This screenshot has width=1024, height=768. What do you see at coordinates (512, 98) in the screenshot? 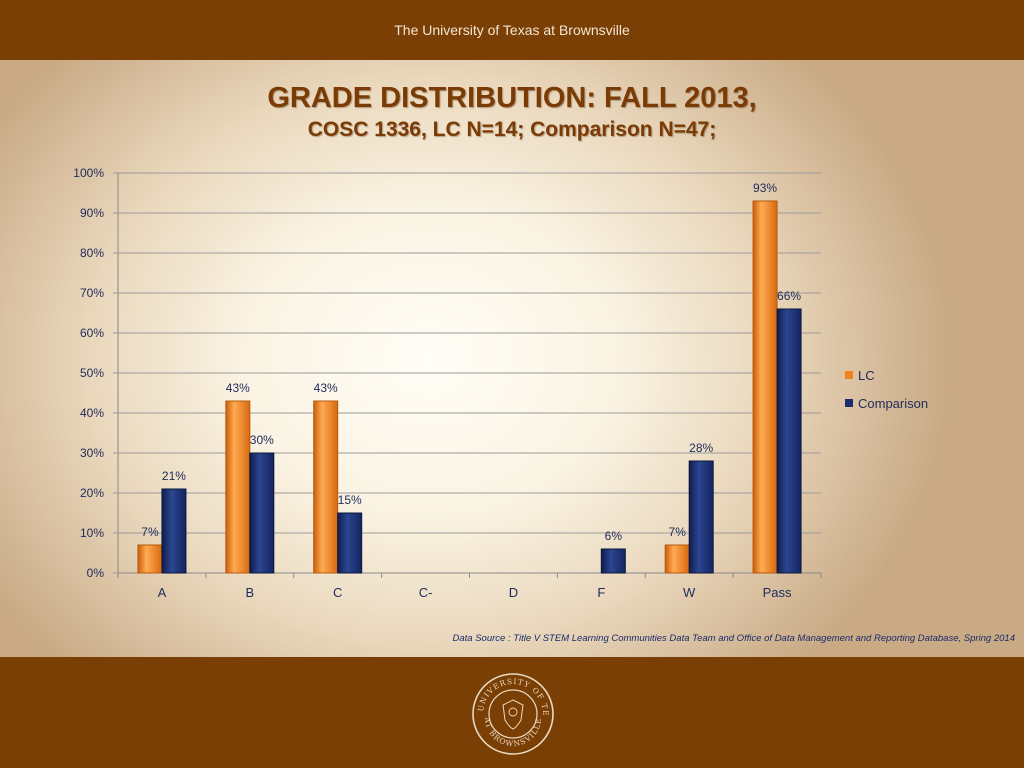
I see `slide-title: GRADE DISTRIBUTION: FALL 2013,` at bounding box center [512, 98].